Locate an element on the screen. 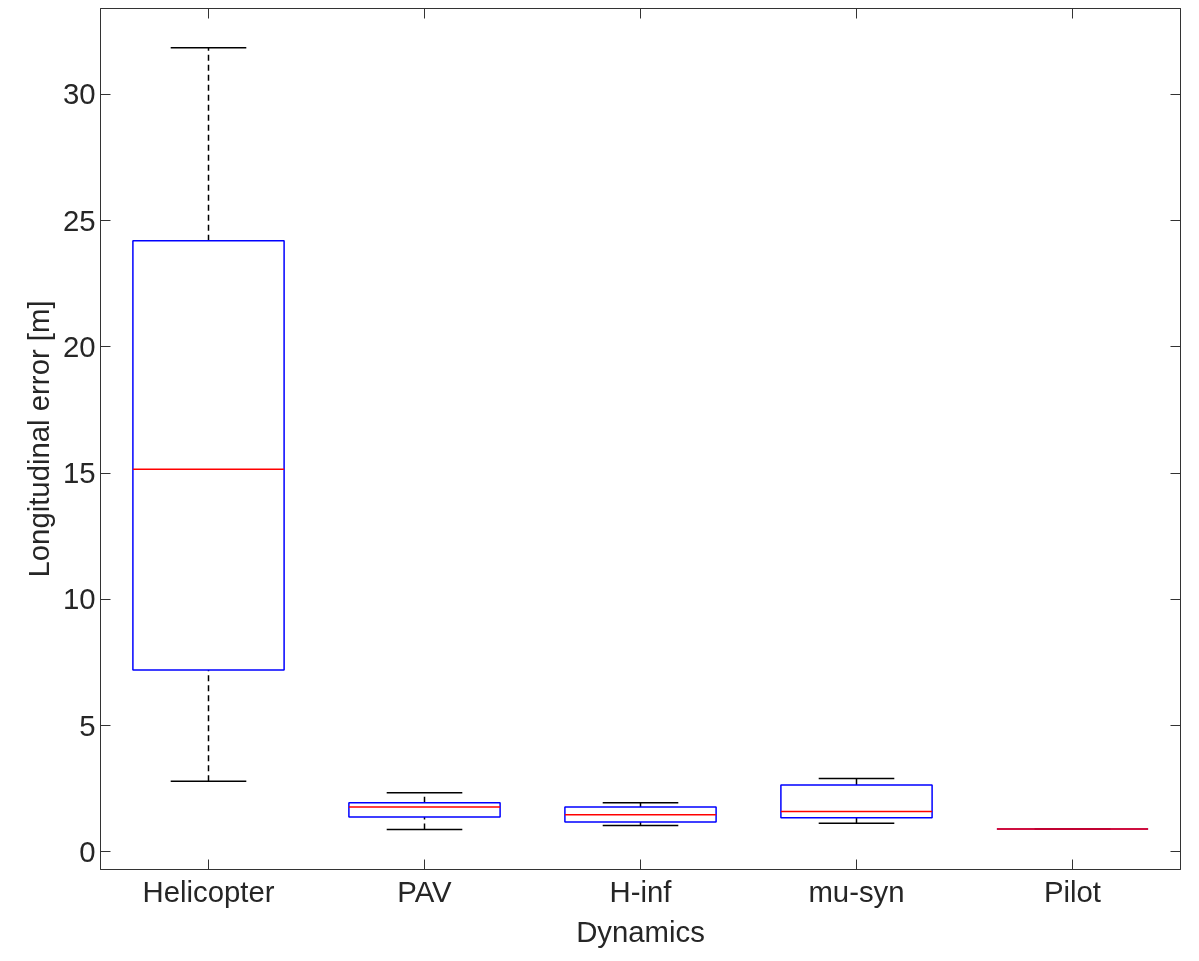  y-tick-label: 20 is located at coordinates (79, 346).